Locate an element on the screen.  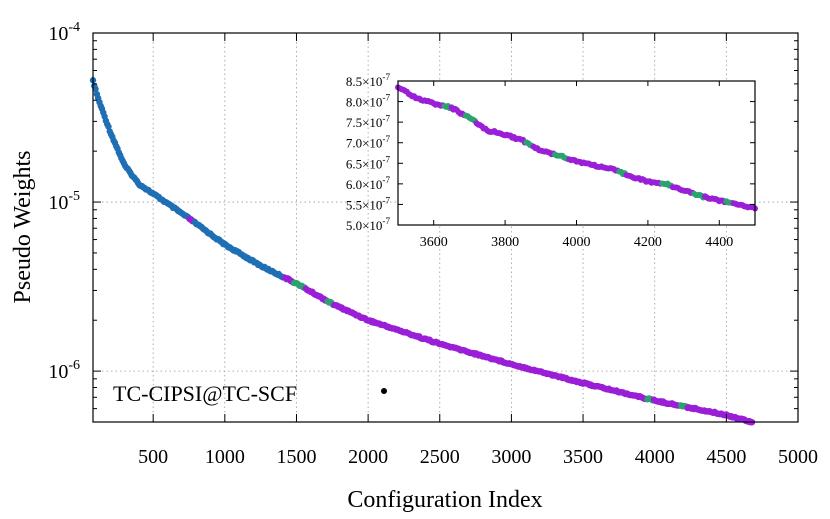
x-tick-label: 500 is located at coordinates (153, 457).